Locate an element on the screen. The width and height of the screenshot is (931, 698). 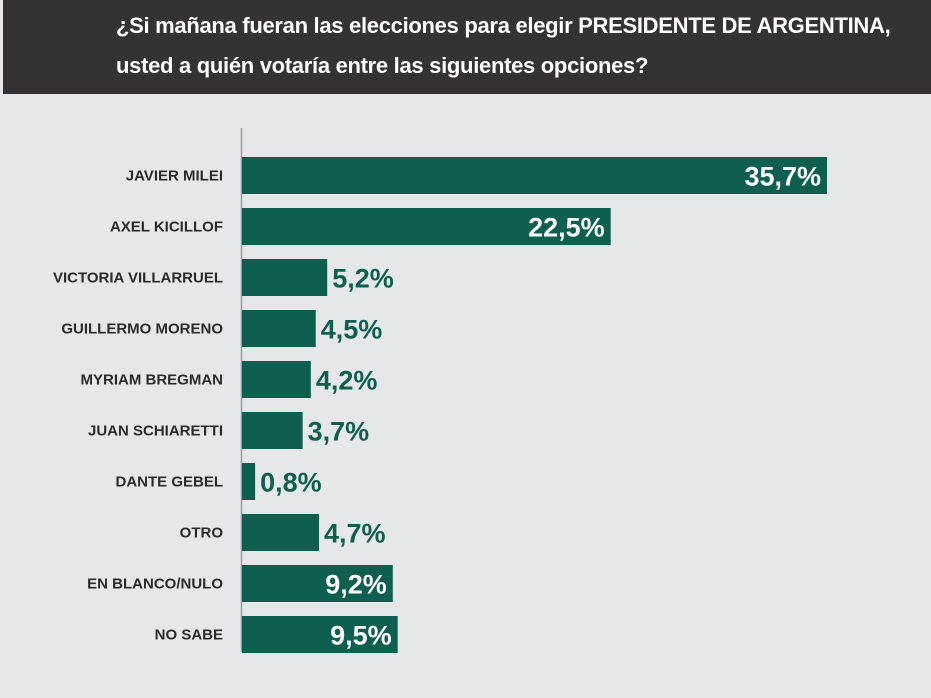
category-label: DANTE GEBEL is located at coordinates (169, 482).